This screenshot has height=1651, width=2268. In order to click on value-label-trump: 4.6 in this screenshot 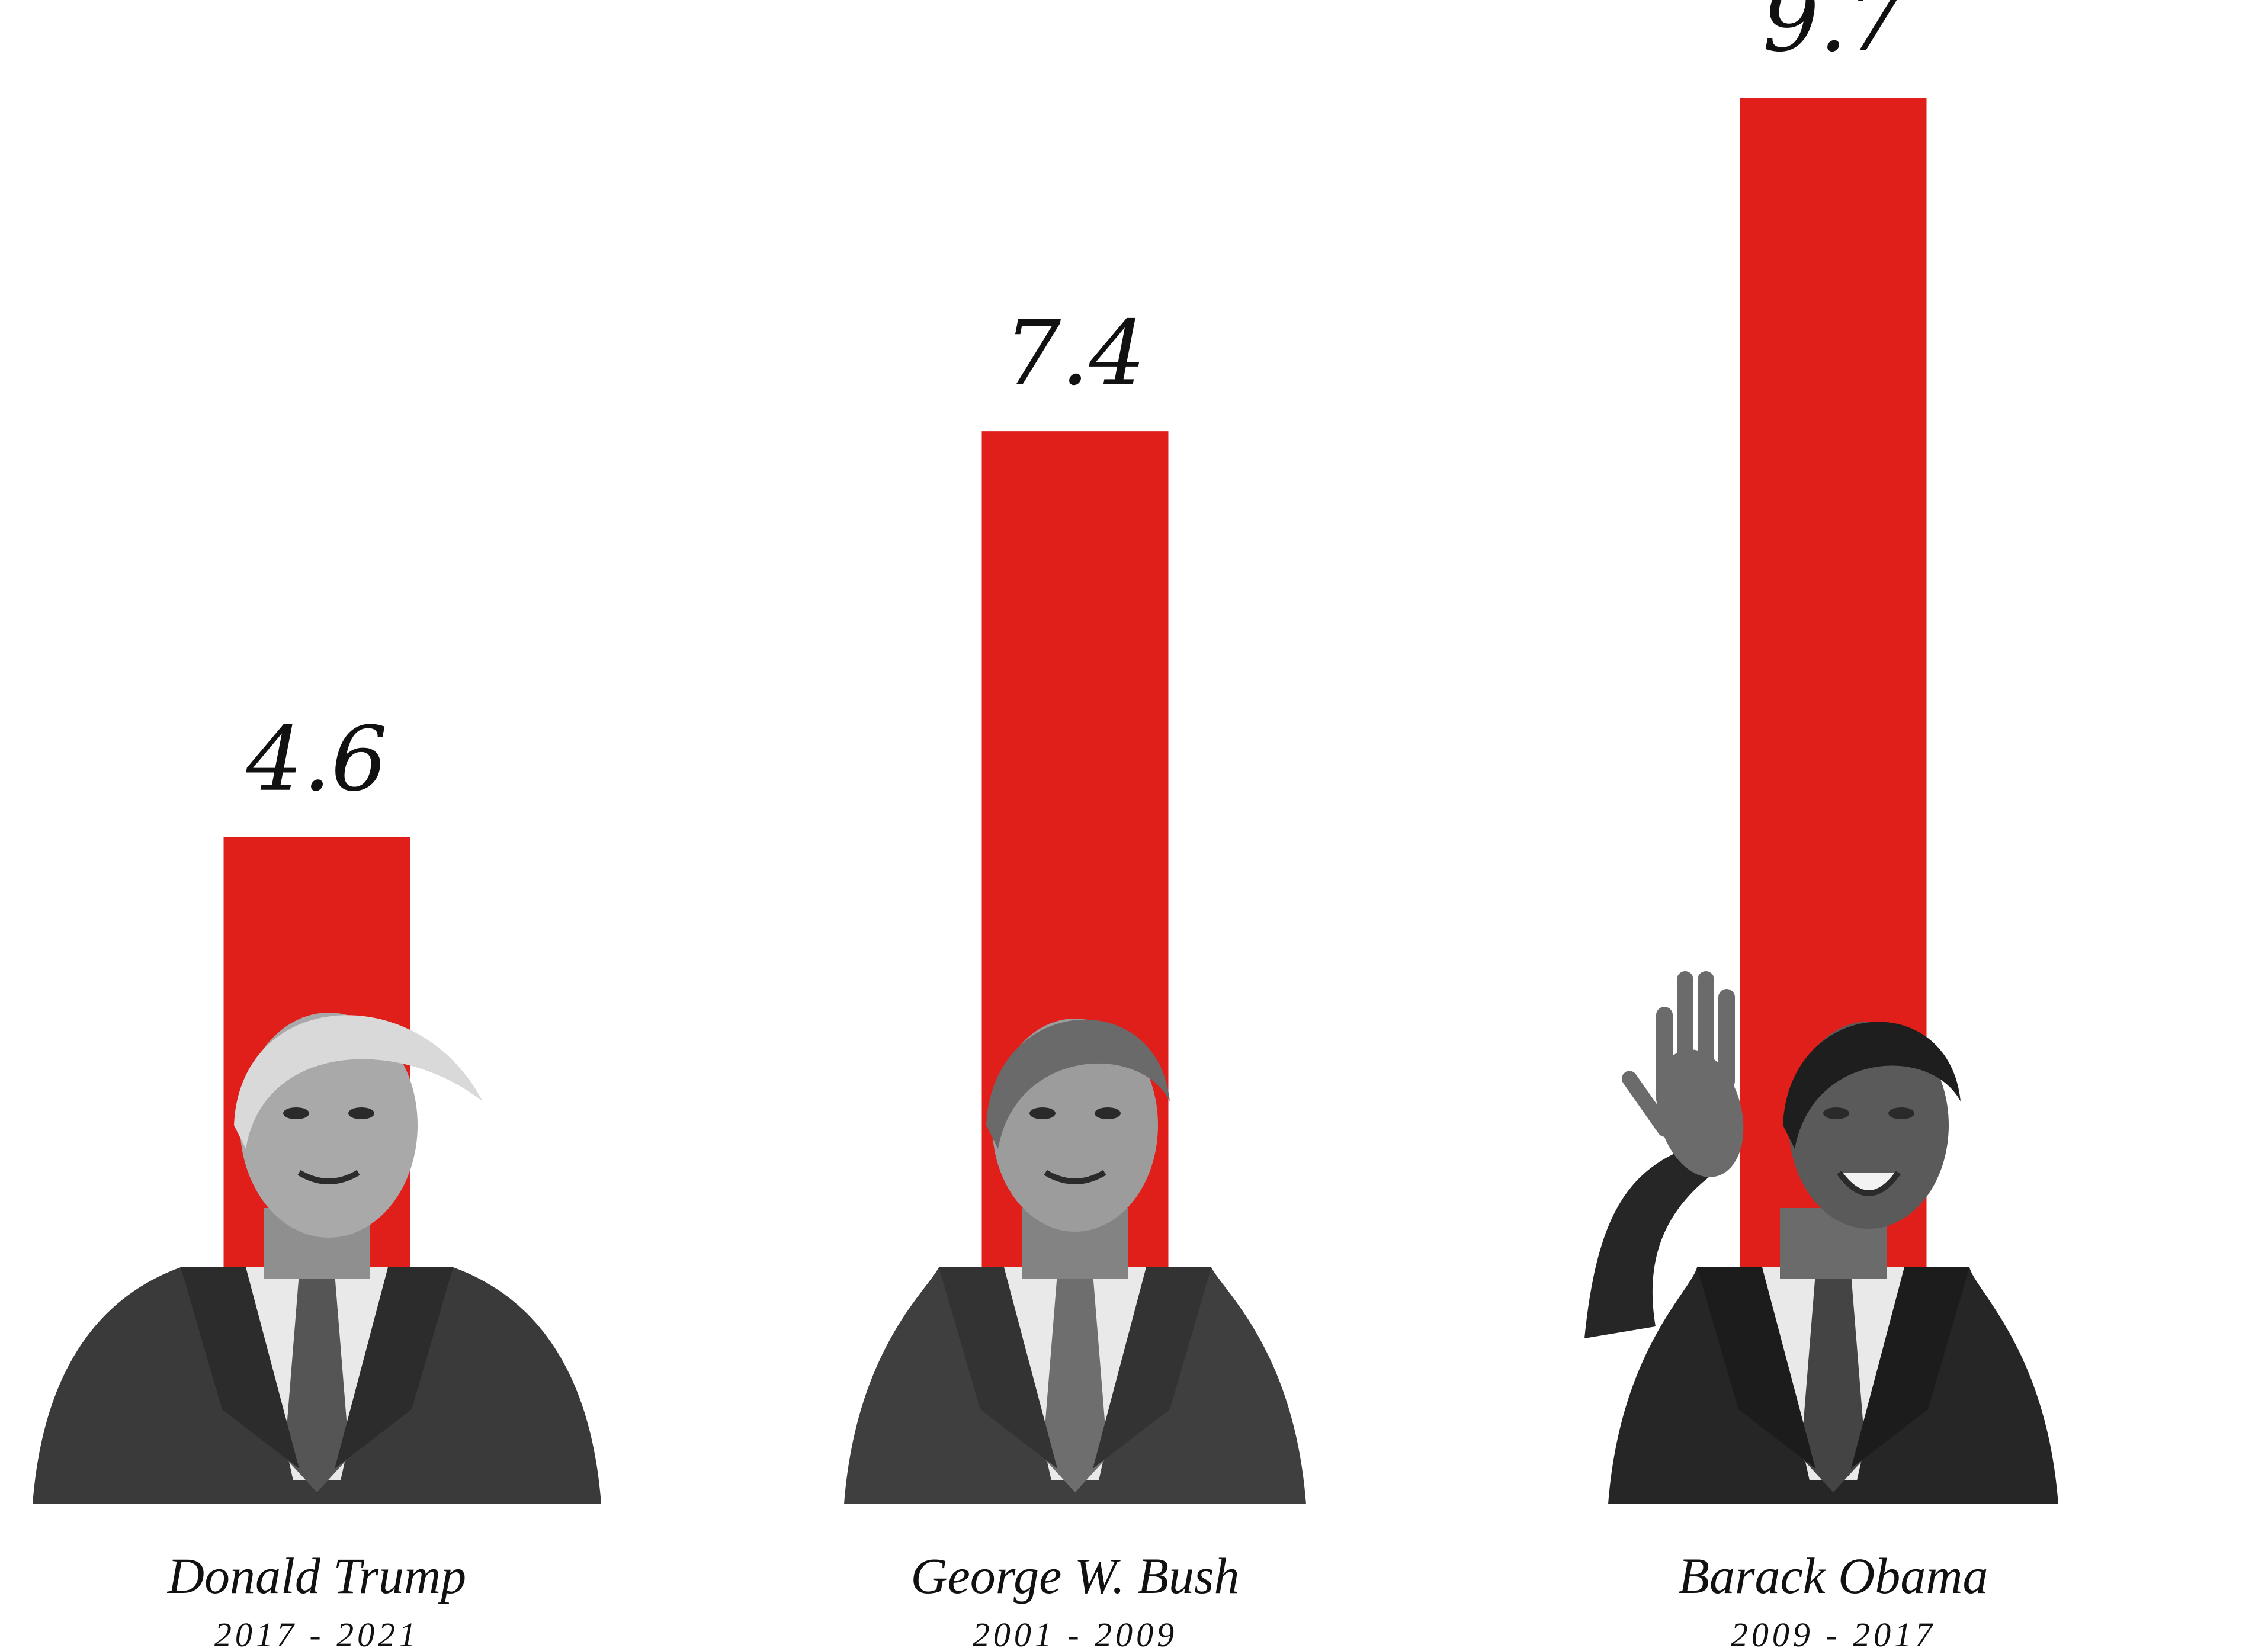, I will do `click(317, 759)`.